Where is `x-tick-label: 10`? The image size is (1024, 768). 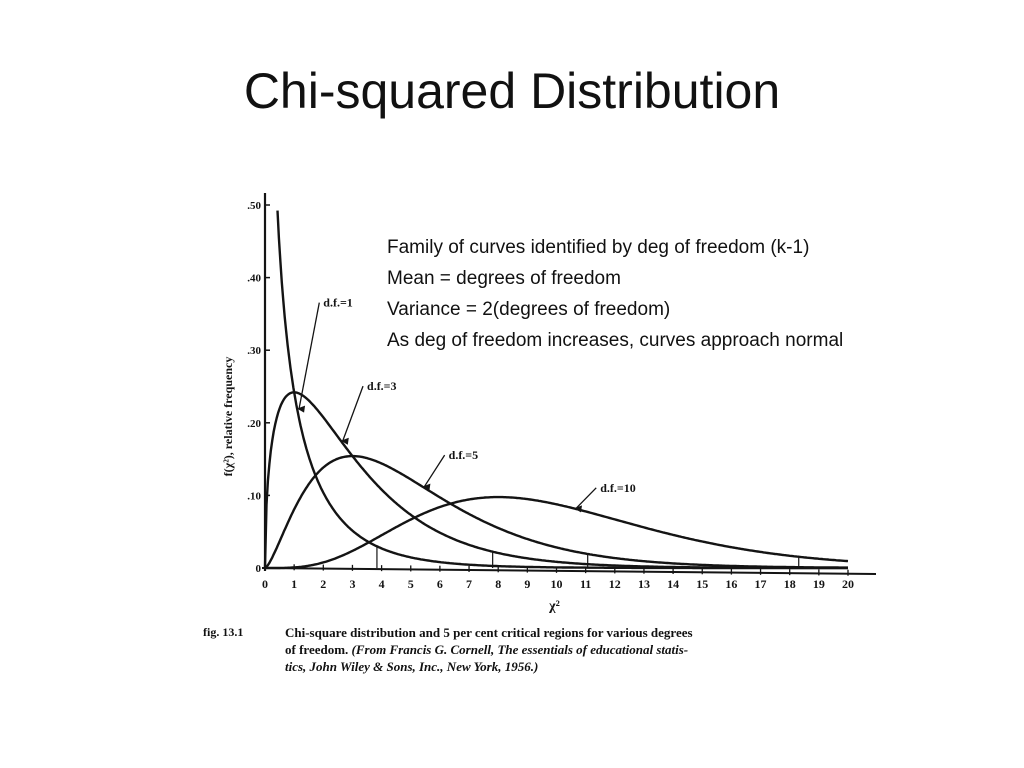
x-tick-label: 10 is located at coordinates (557, 584).